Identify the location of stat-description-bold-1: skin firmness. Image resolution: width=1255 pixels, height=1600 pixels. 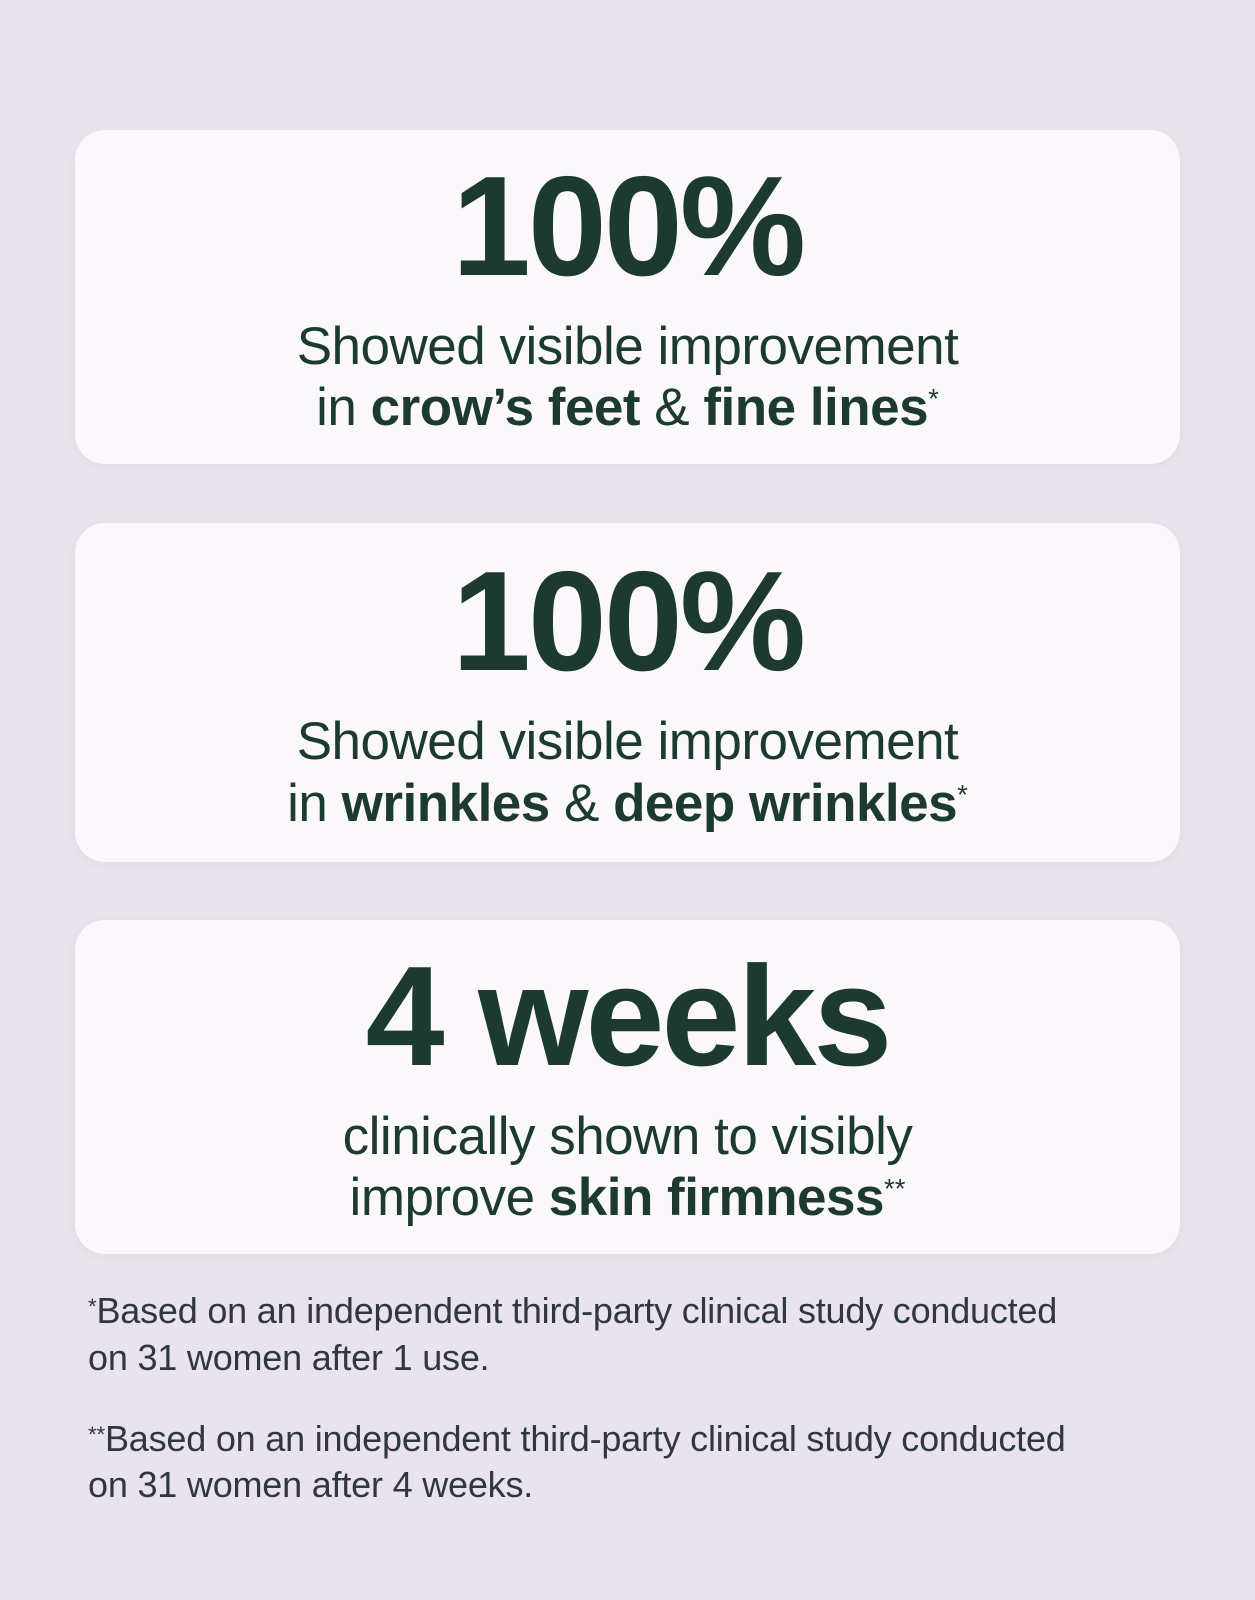
(716, 1197).